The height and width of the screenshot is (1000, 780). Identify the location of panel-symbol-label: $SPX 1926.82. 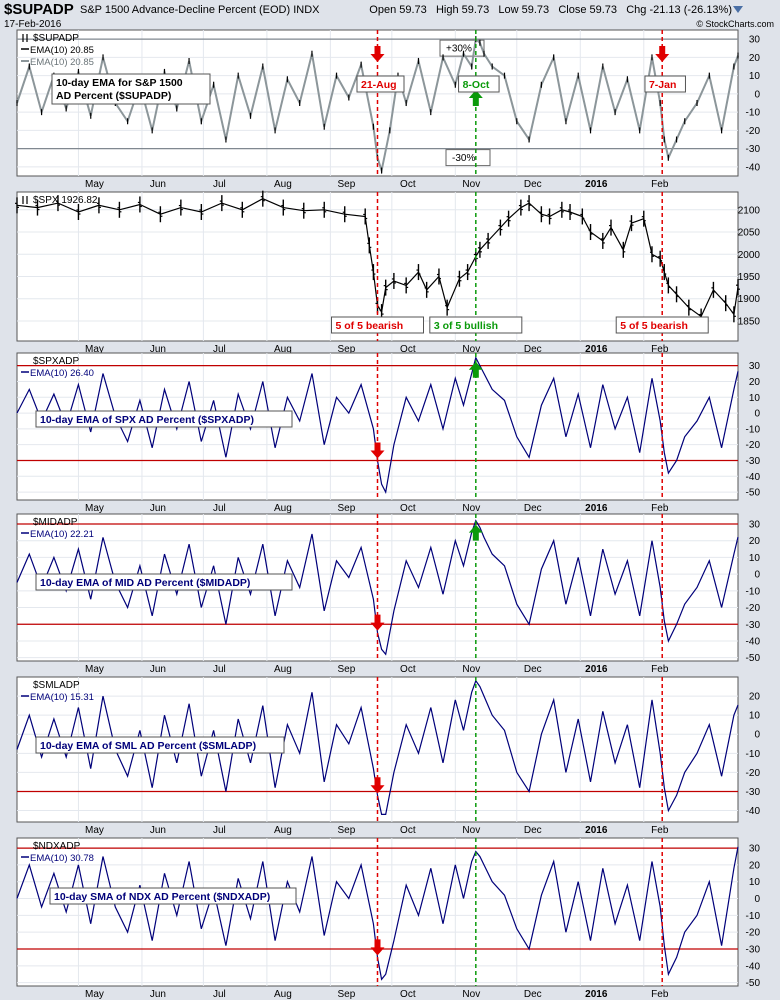
(65, 200).